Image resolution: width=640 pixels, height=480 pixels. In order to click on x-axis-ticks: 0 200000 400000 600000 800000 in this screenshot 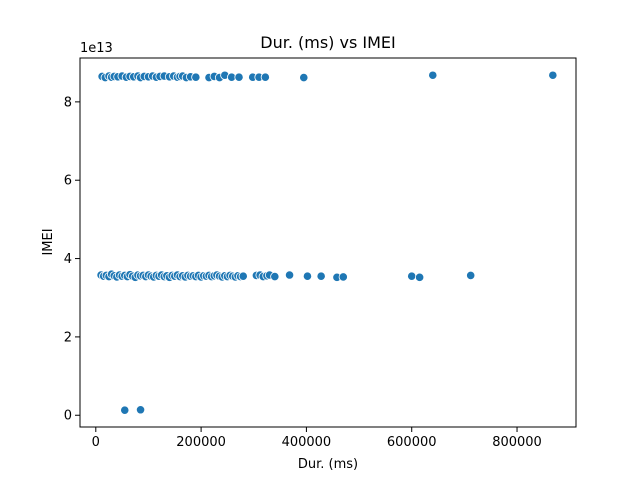, I will do `click(317, 438)`.